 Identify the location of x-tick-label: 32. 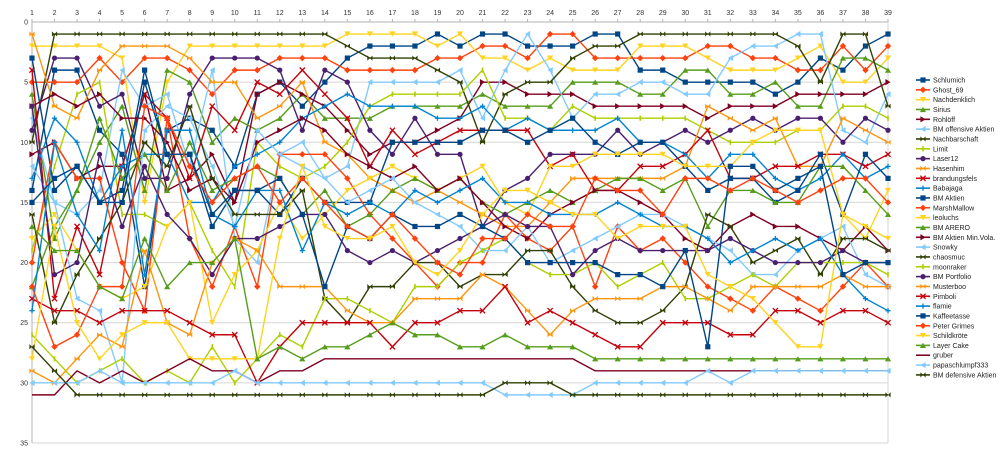
(730, 13).